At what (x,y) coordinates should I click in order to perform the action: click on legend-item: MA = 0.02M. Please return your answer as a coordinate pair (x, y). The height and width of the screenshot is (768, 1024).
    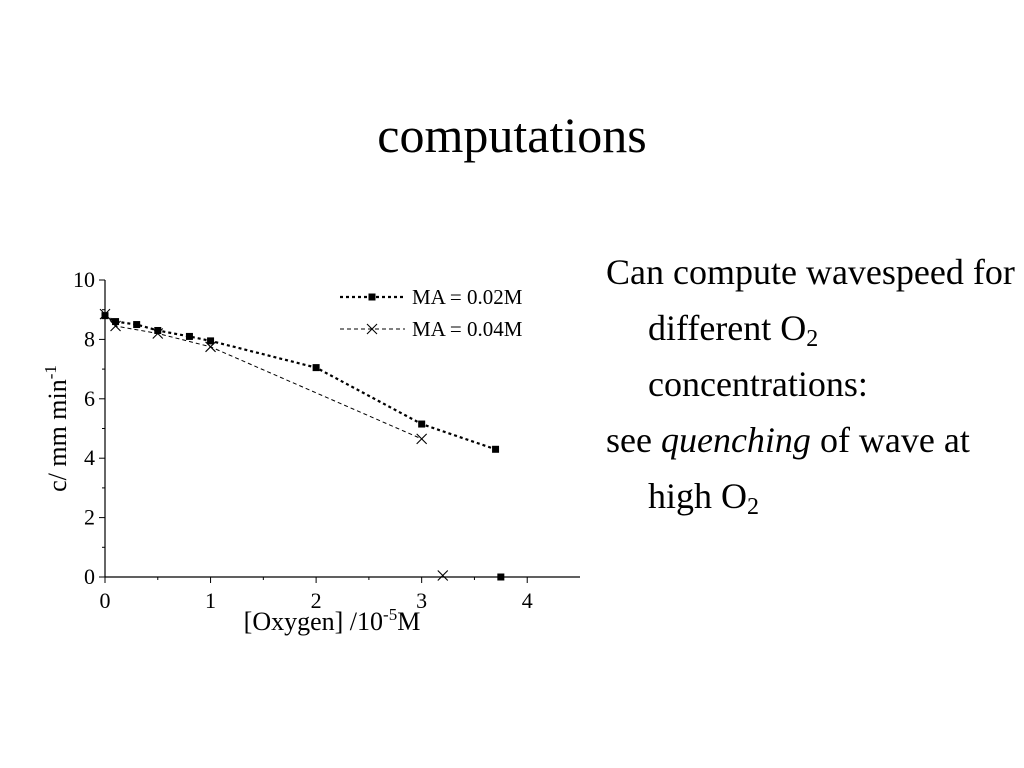
    Looking at the image, I should click on (431, 297).